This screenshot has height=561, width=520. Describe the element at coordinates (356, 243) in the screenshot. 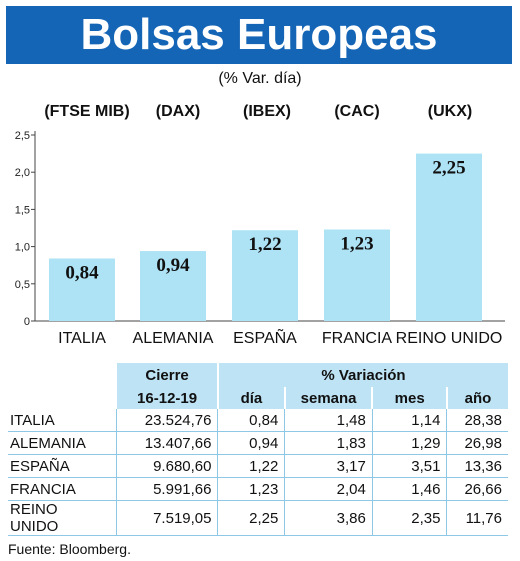

I see `bar-value-label: 1,23` at that location.